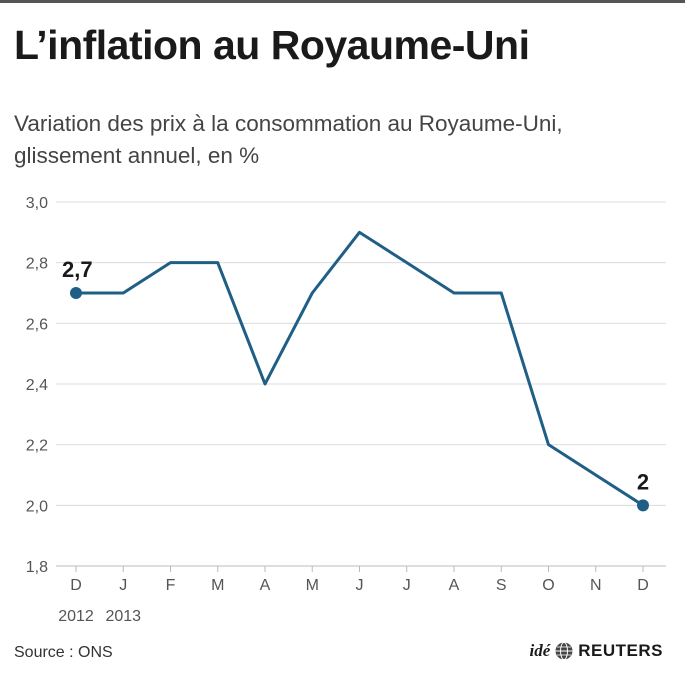  What do you see at coordinates (37, 567) in the screenshot?
I see `y-tick-label: 1,8` at bounding box center [37, 567].